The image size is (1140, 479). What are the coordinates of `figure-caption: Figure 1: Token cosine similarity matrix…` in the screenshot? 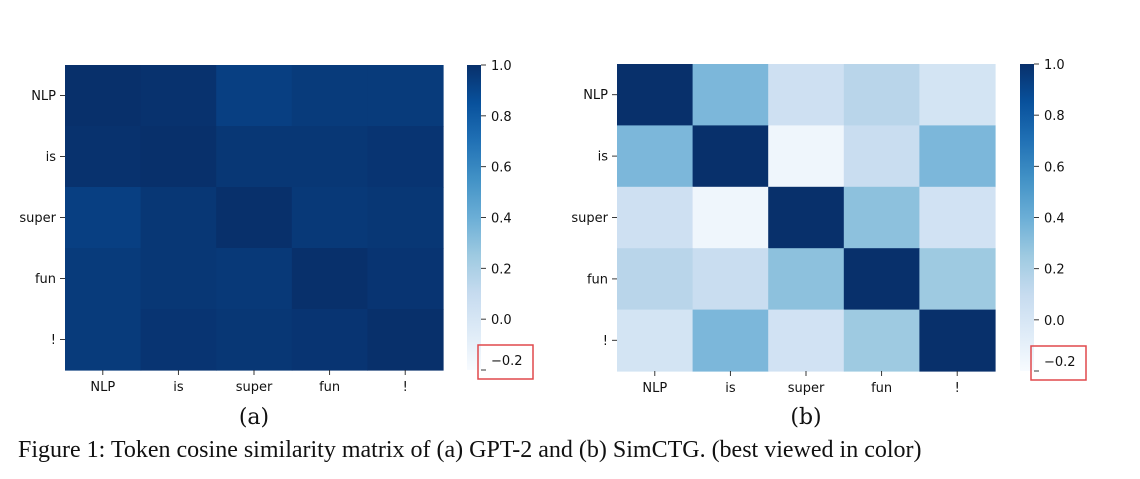 It's located at (470, 450).